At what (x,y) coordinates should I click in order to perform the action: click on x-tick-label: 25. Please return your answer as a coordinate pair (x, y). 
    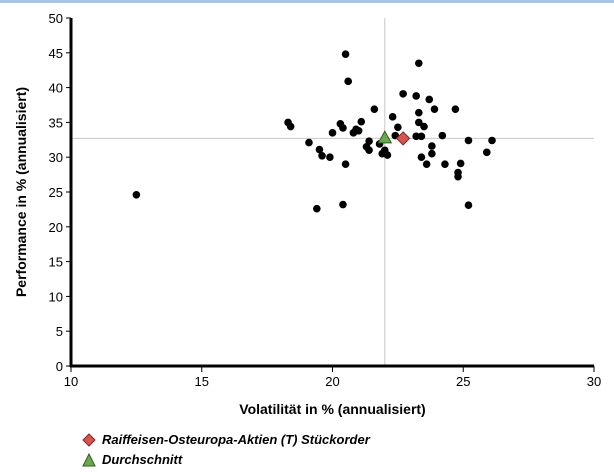
    Looking at the image, I should click on (463, 381).